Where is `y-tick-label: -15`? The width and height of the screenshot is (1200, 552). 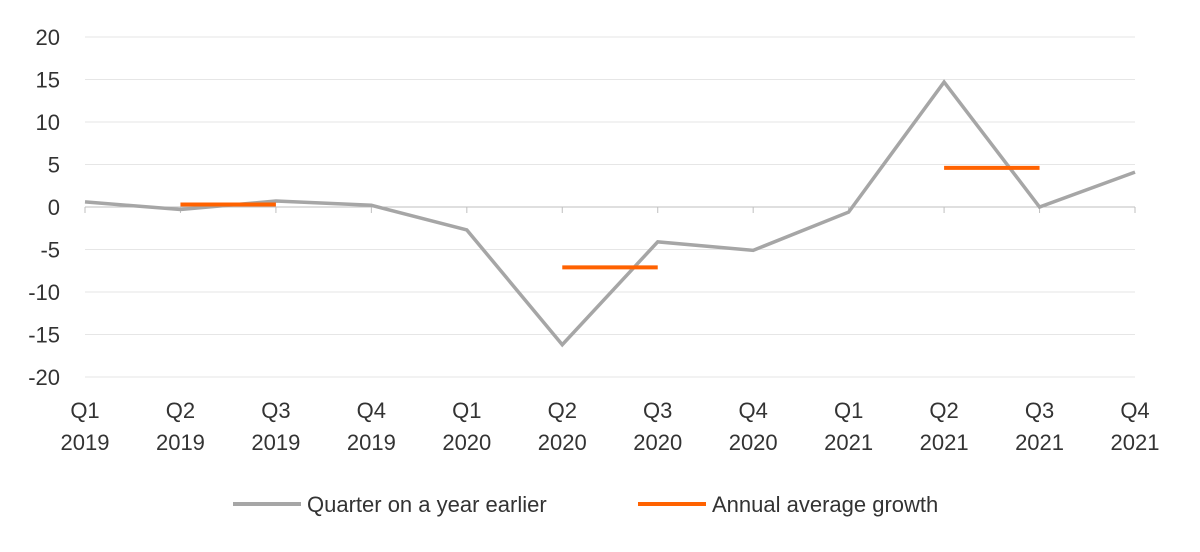
y-tick-label: -15 is located at coordinates (44, 335).